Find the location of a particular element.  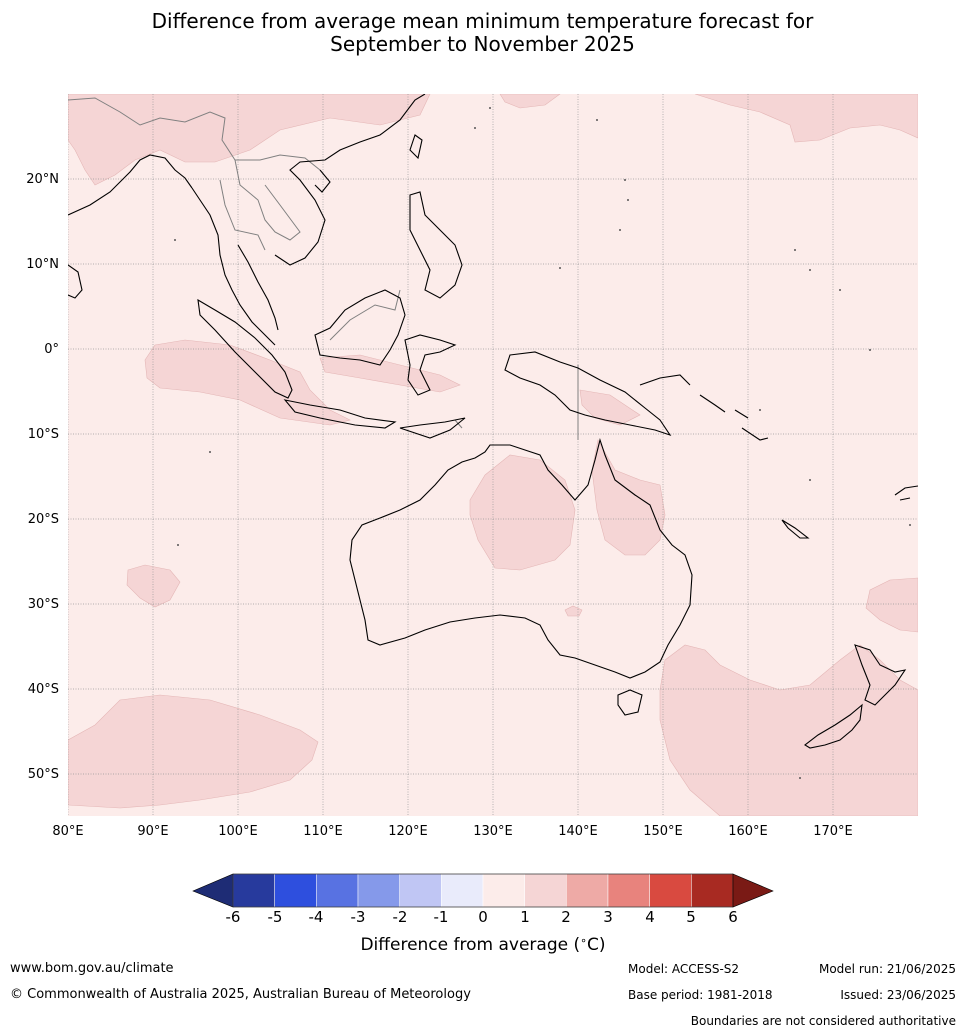

colorbar-label-unit: C) is located at coordinates (596, 945).